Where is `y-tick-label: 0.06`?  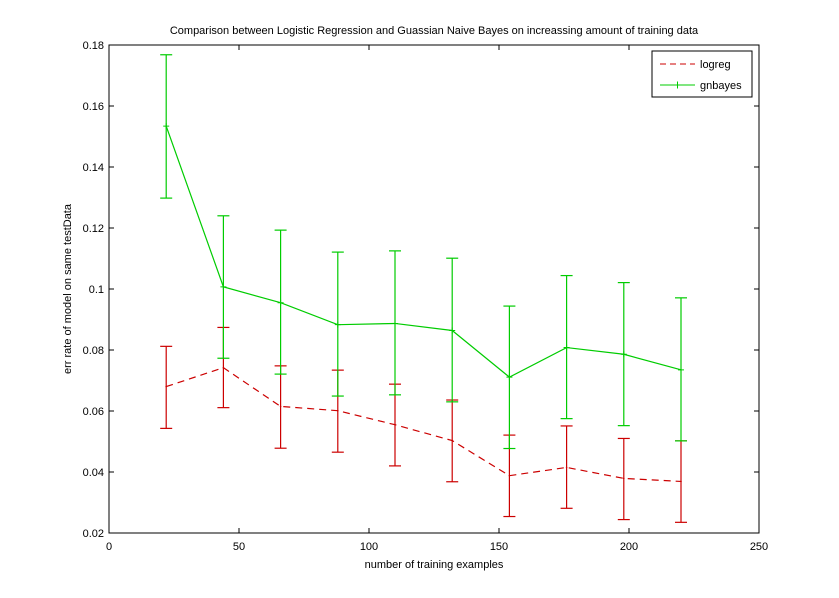
y-tick-label: 0.06 is located at coordinates (93, 412).